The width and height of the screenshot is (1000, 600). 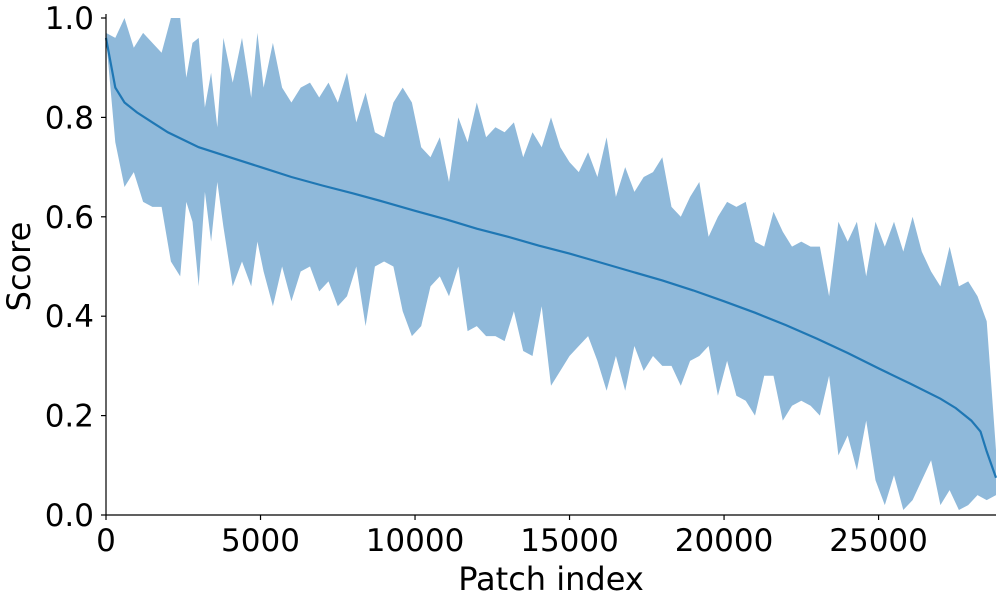 I want to click on y-tick-label: 0.0, so click(x=69, y=516).